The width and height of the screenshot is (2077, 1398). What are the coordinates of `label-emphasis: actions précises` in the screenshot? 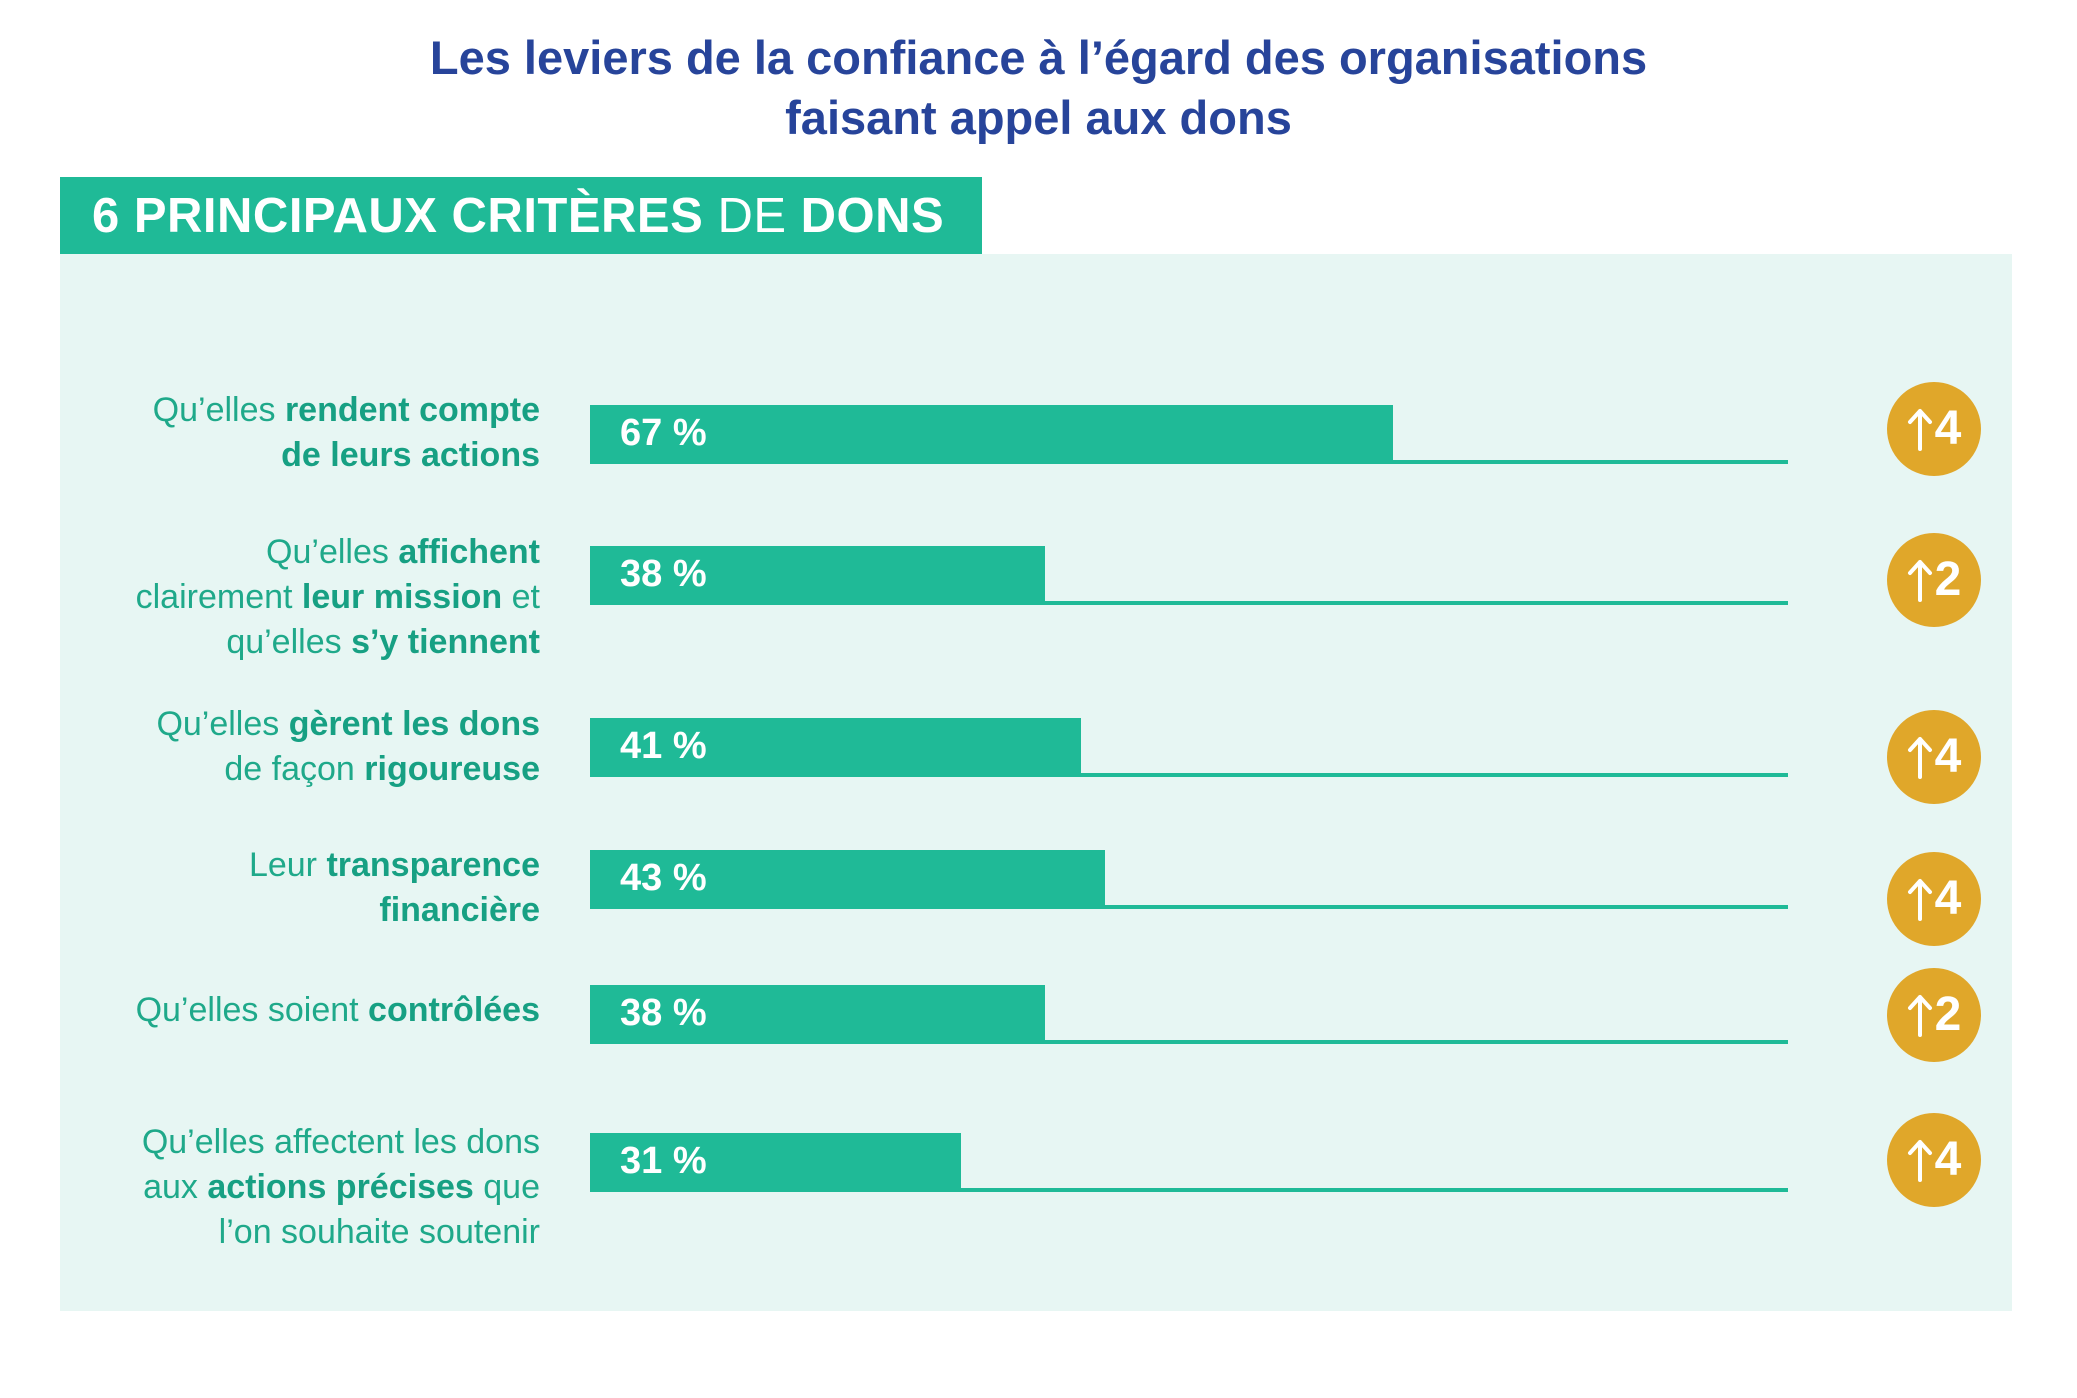 It's located at (340, 1187).